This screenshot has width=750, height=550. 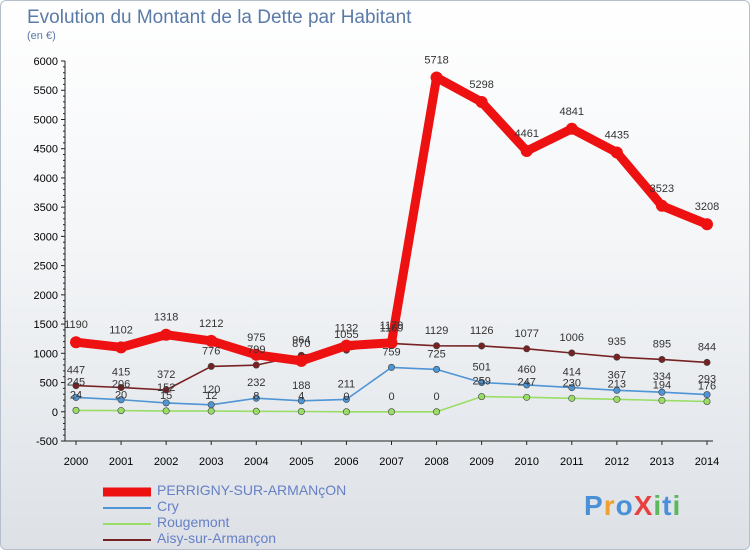 I want to click on data-label: 501, so click(x=481, y=367).